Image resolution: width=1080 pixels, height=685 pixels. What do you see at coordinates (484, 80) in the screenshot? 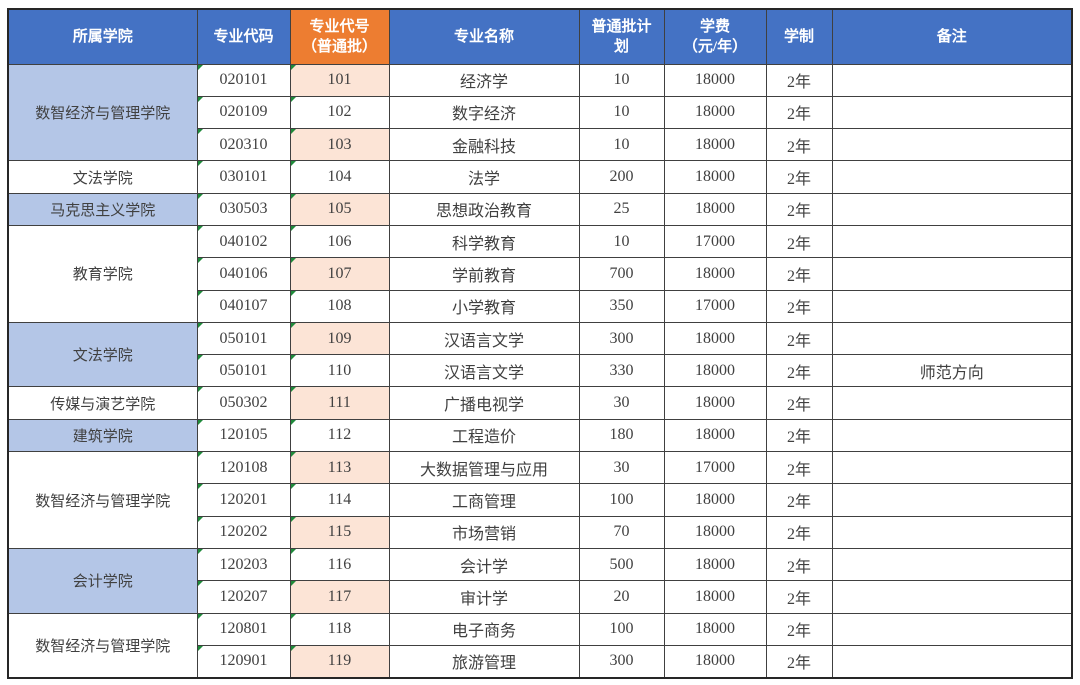
I see `cell-major-name: 经济学` at bounding box center [484, 80].